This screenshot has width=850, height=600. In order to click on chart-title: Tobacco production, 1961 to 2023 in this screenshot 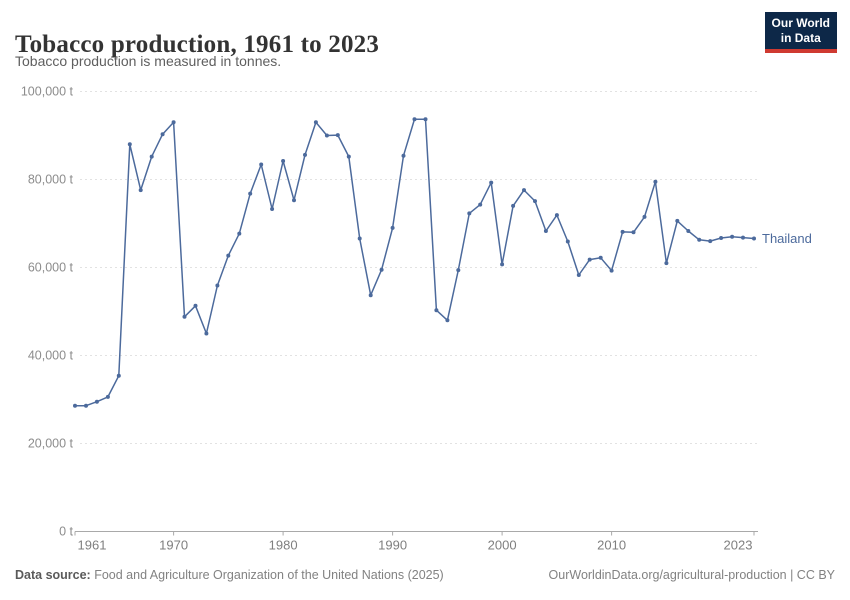, I will do `click(197, 44)`.